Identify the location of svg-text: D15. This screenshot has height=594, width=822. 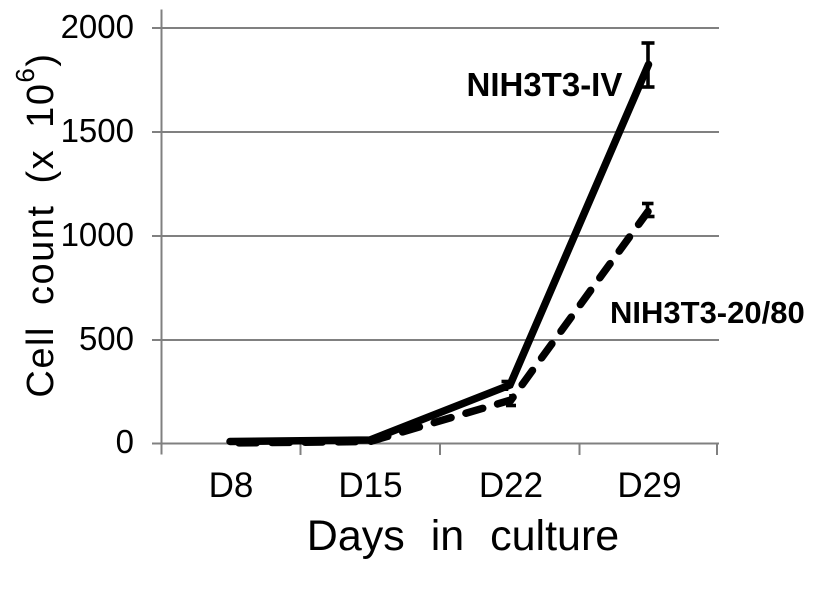
(370, 485).